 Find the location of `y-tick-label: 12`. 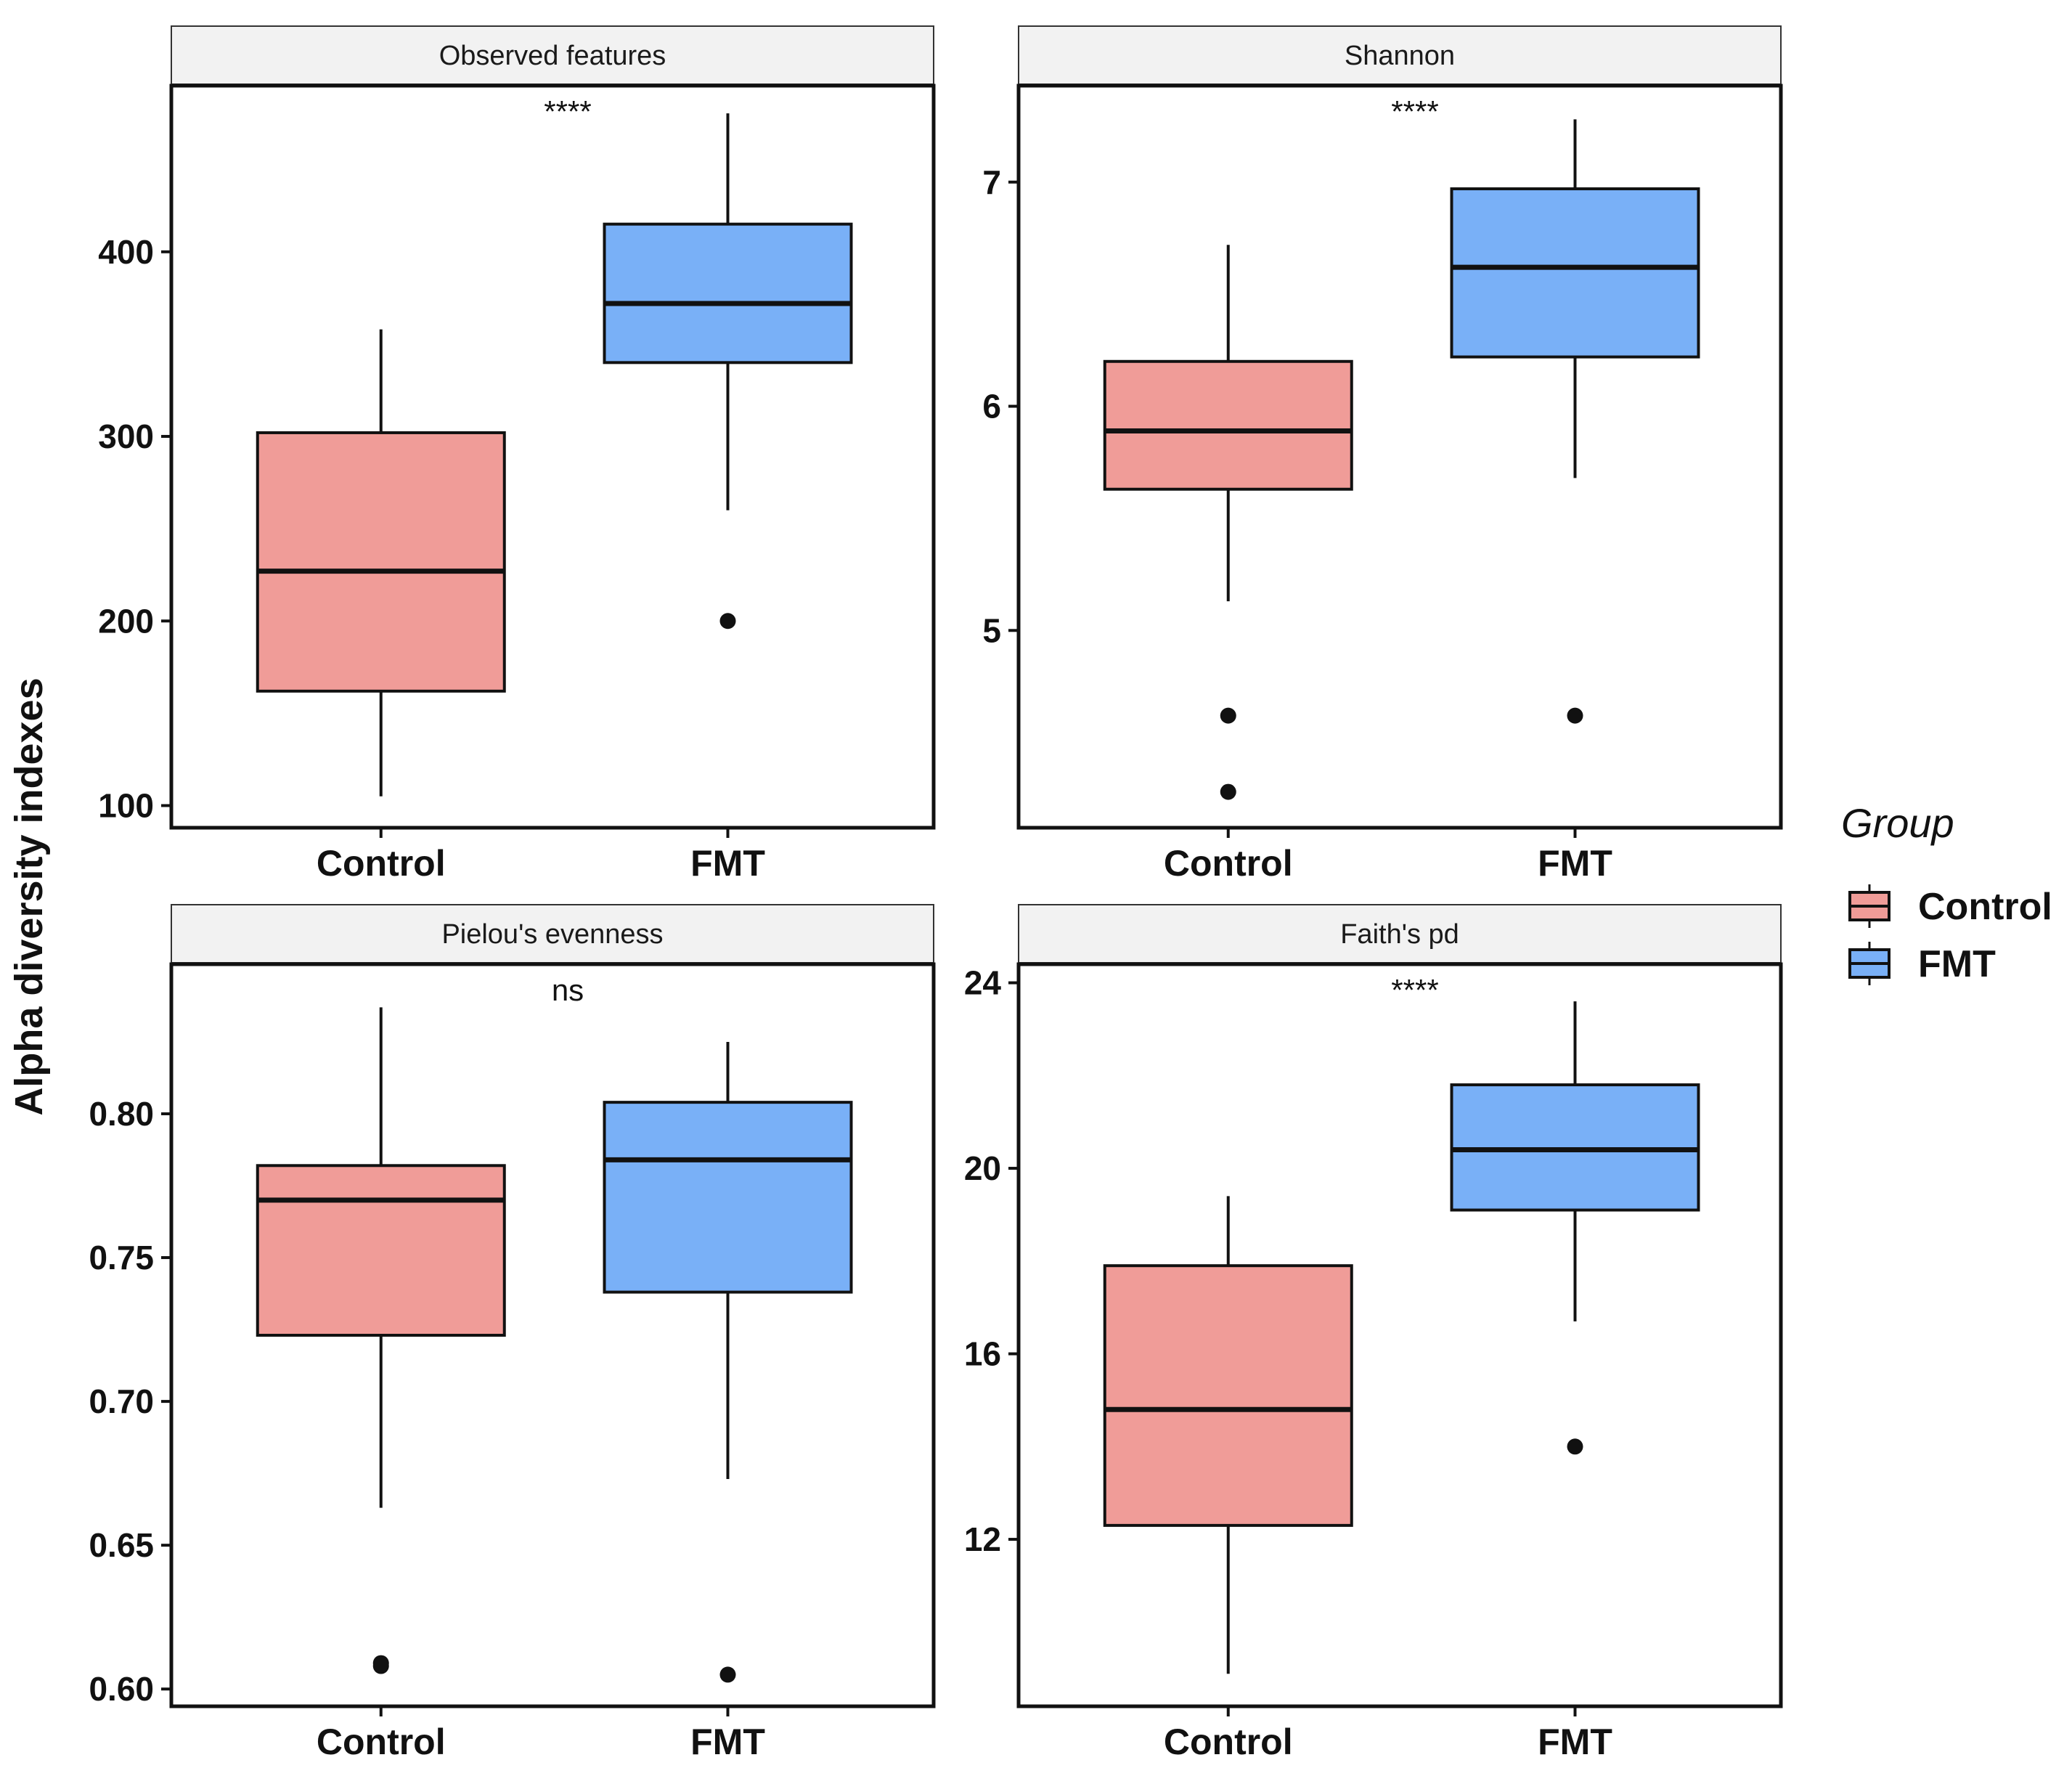

y-tick-label: 12 is located at coordinates (983, 1539).